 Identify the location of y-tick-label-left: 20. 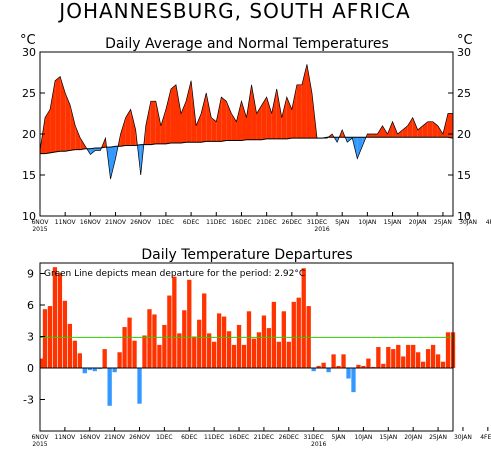
(29, 134).